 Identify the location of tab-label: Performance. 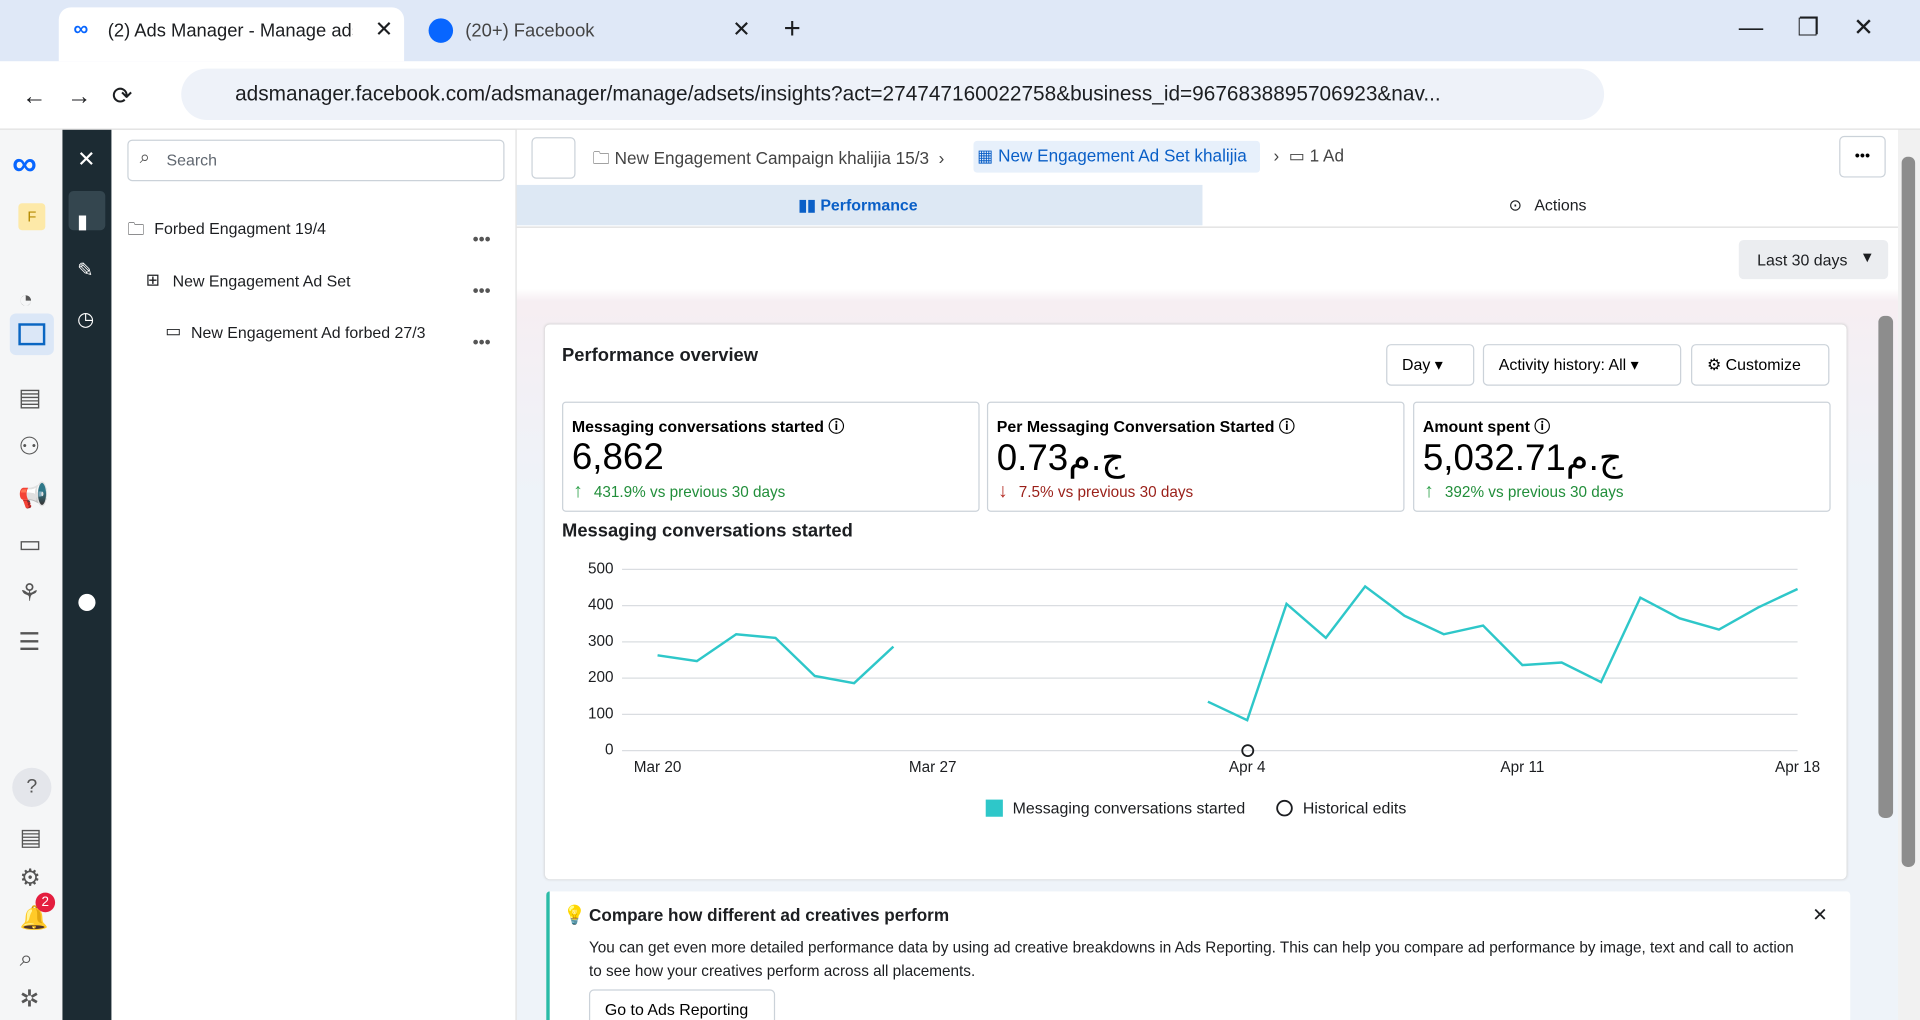
(869, 205).